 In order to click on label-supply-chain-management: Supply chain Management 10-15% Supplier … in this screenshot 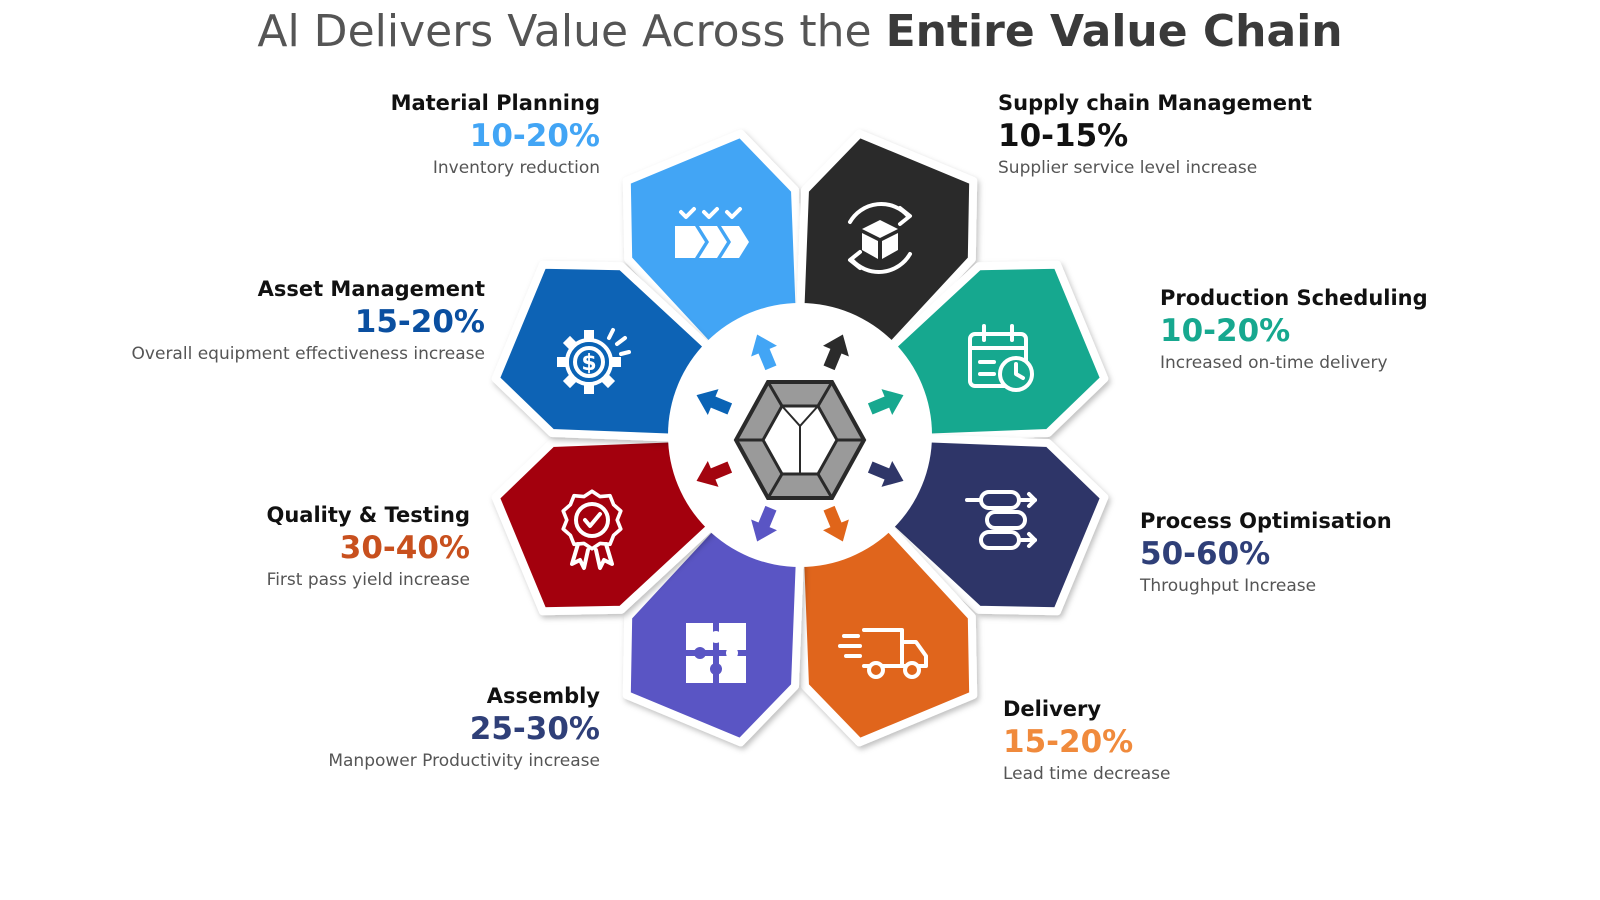, I will do `click(1155, 135)`.